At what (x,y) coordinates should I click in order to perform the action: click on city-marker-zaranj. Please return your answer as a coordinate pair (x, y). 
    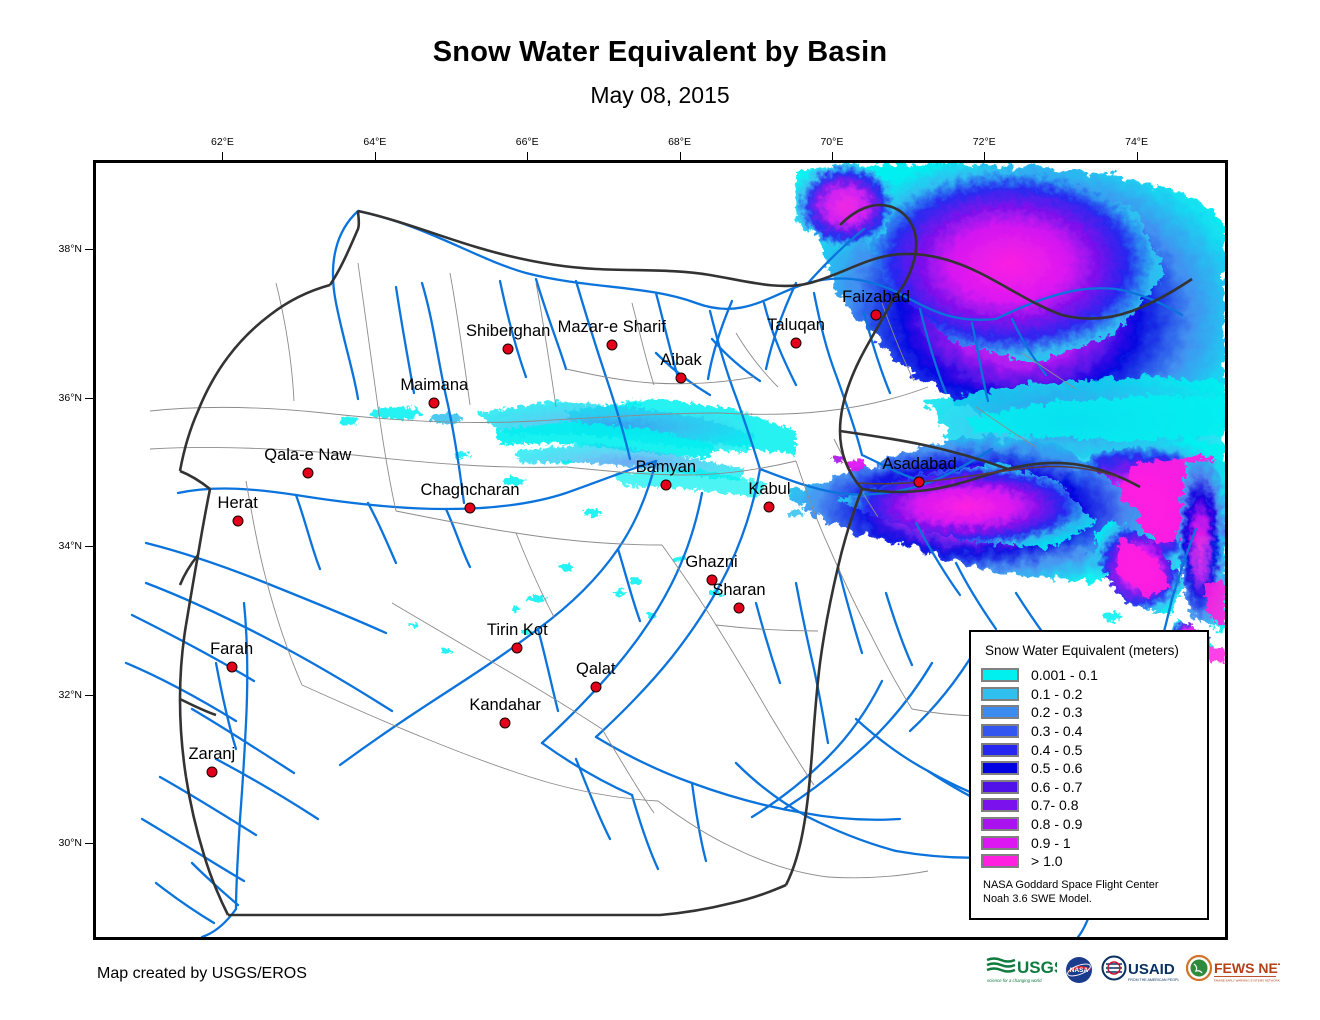
    Looking at the image, I should click on (212, 772).